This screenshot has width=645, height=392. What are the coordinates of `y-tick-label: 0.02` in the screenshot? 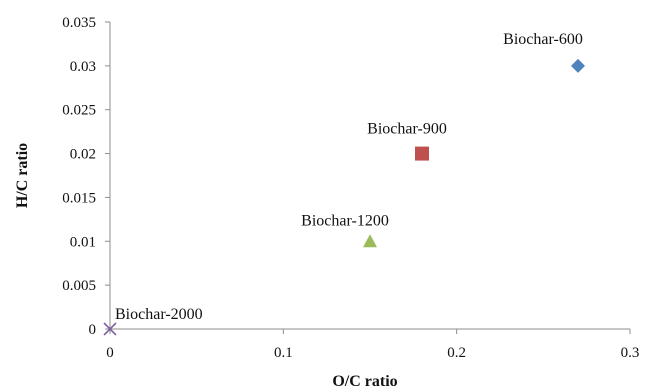 It's located at (83, 155).